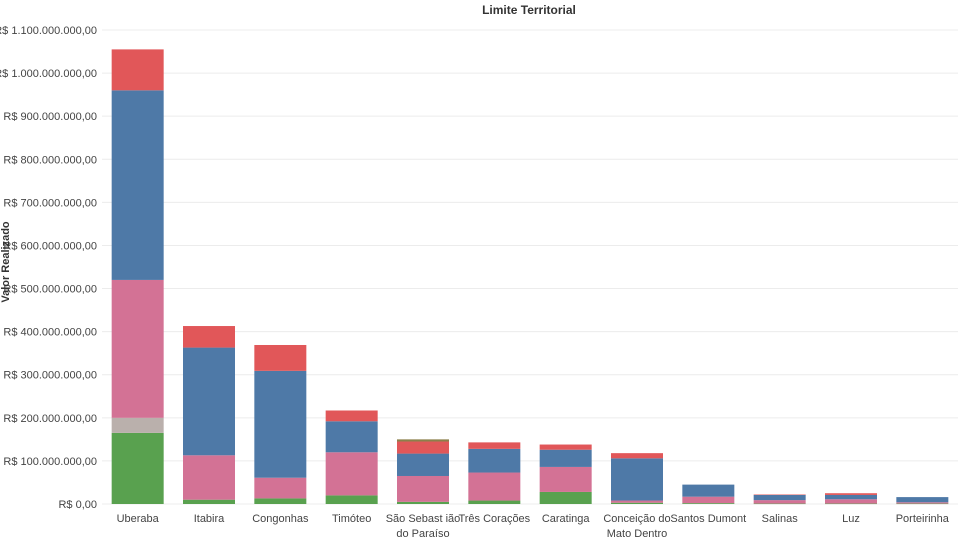  What do you see at coordinates (50, 246) in the screenshot?
I see `y-tick-label: R$ 600.000.000,00` at bounding box center [50, 246].